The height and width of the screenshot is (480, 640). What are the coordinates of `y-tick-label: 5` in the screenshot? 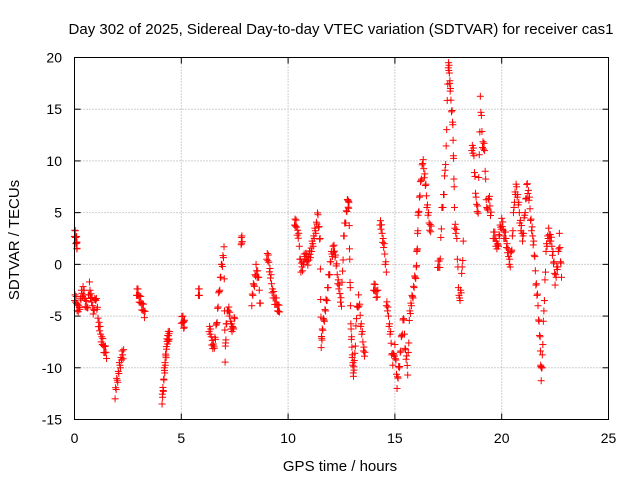 It's located at (58, 213).